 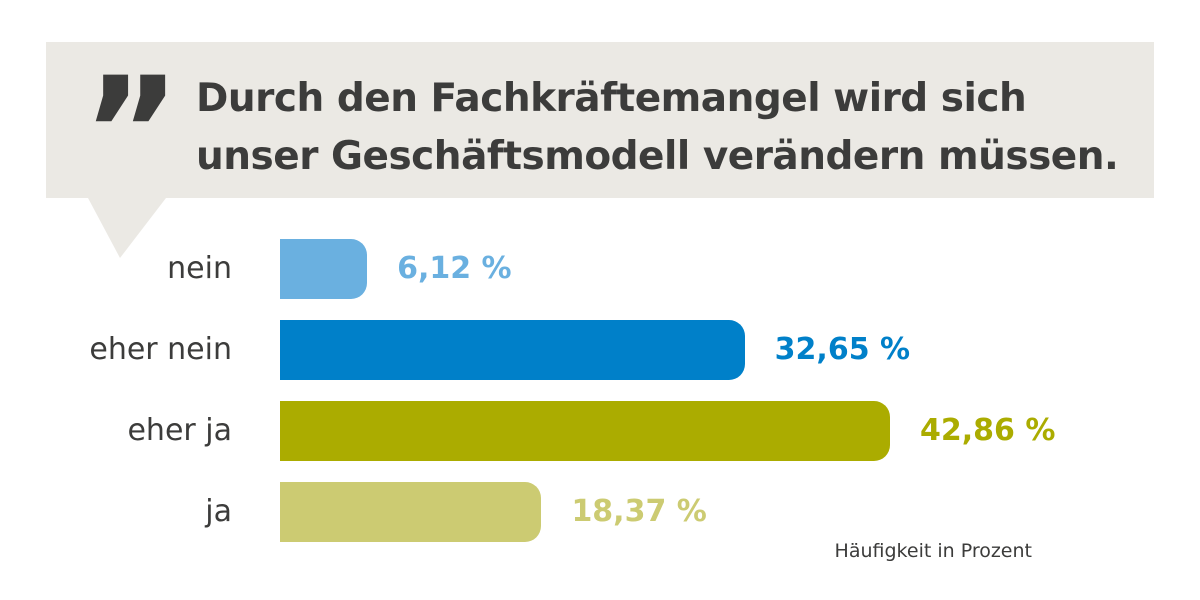 I want to click on value-label: 18,37 %, so click(x=639, y=511).